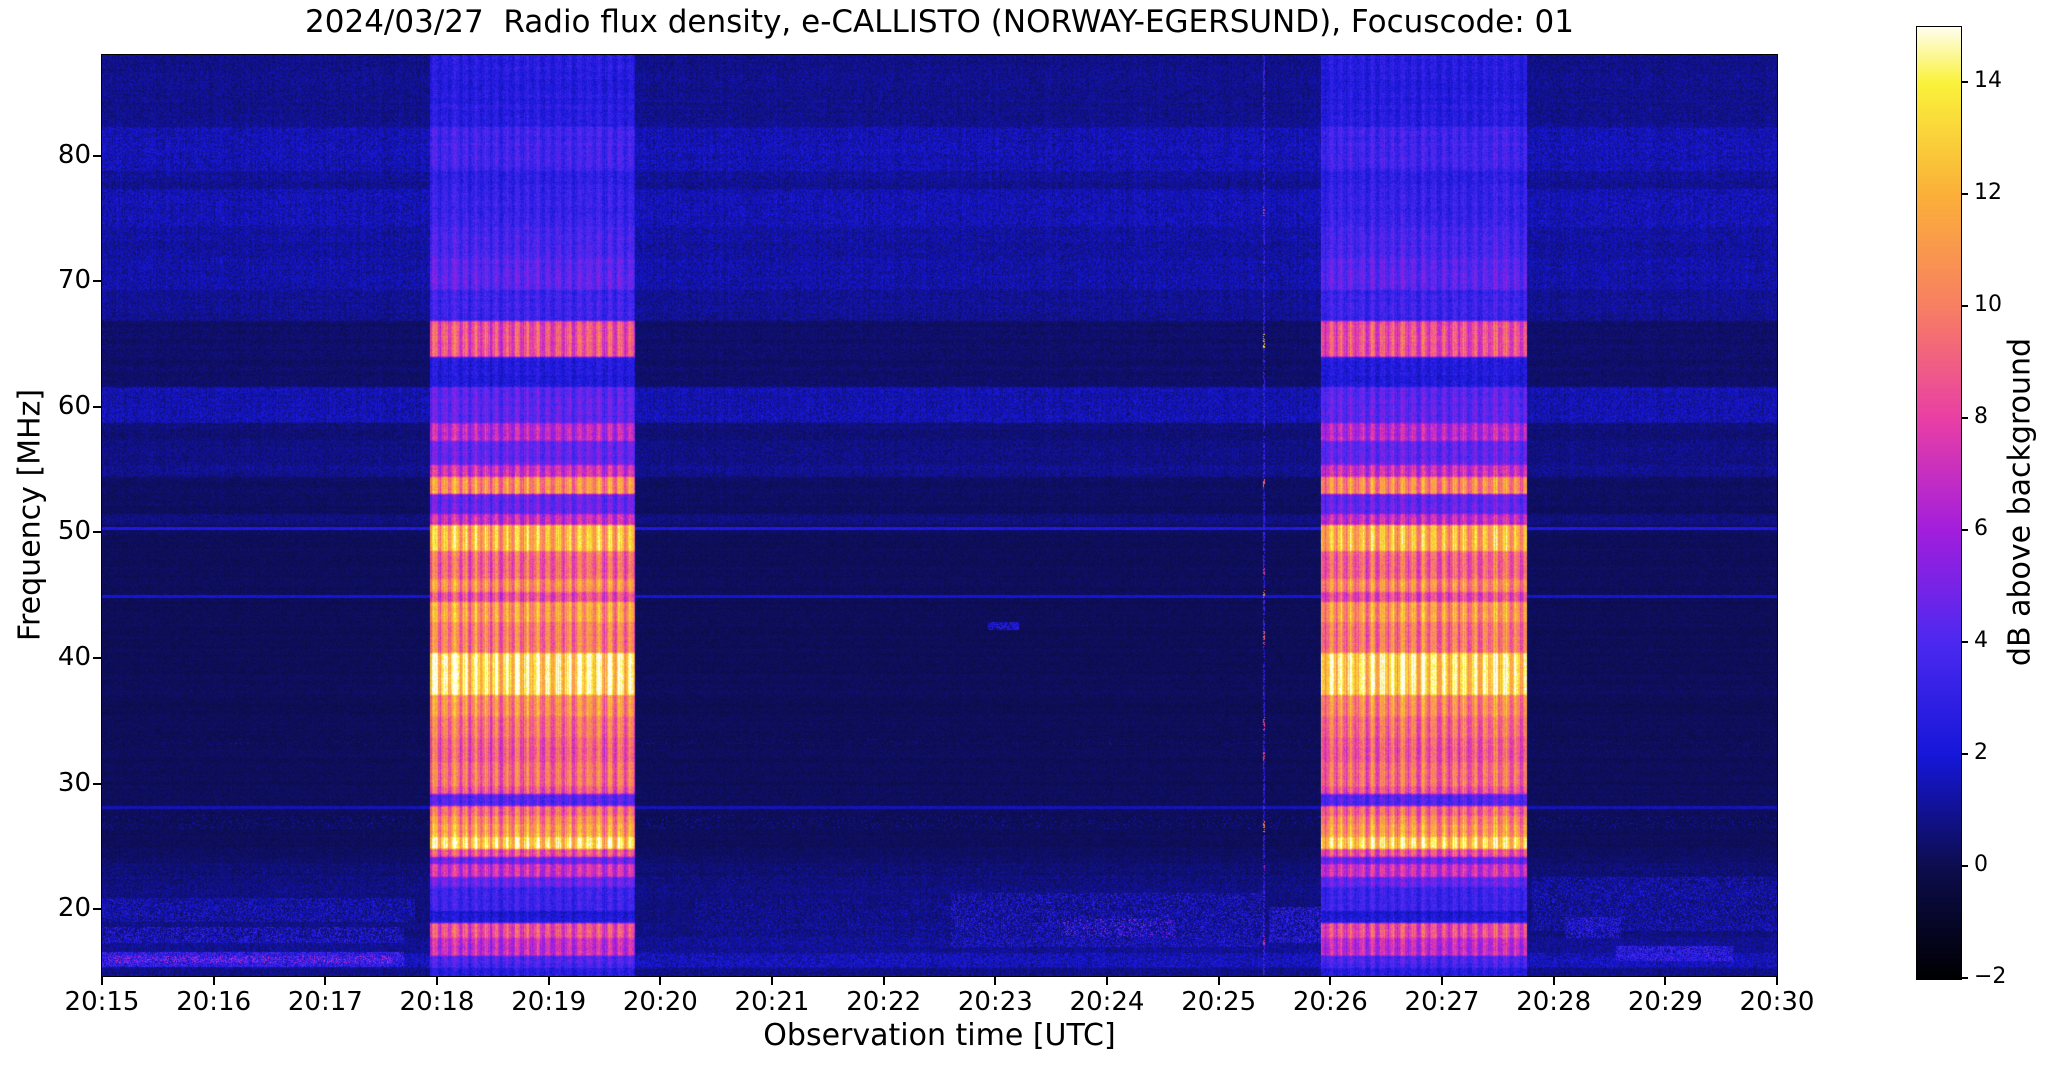 Image resolution: width=2047 pixels, height=1067 pixels. I want to click on y-tick-label: 60, so click(74, 405).